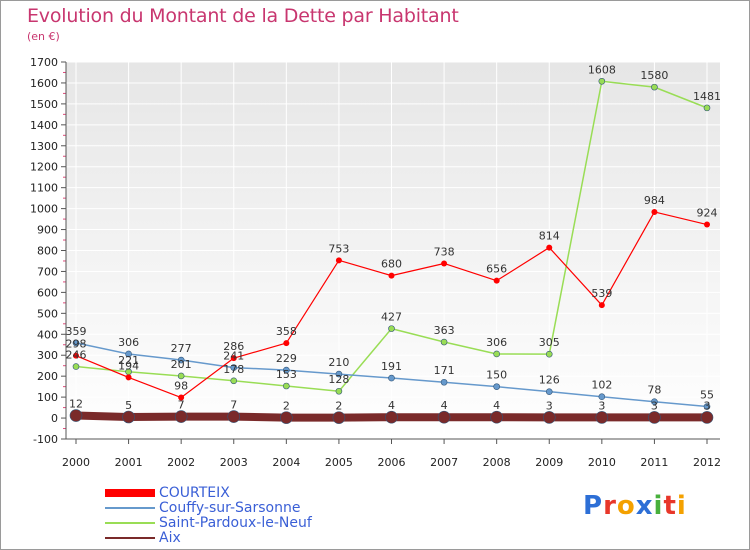 This screenshot has height=550, width=750. I want to click on data-label-couffy-sur-sarsonne: 306, so click(128, 342).